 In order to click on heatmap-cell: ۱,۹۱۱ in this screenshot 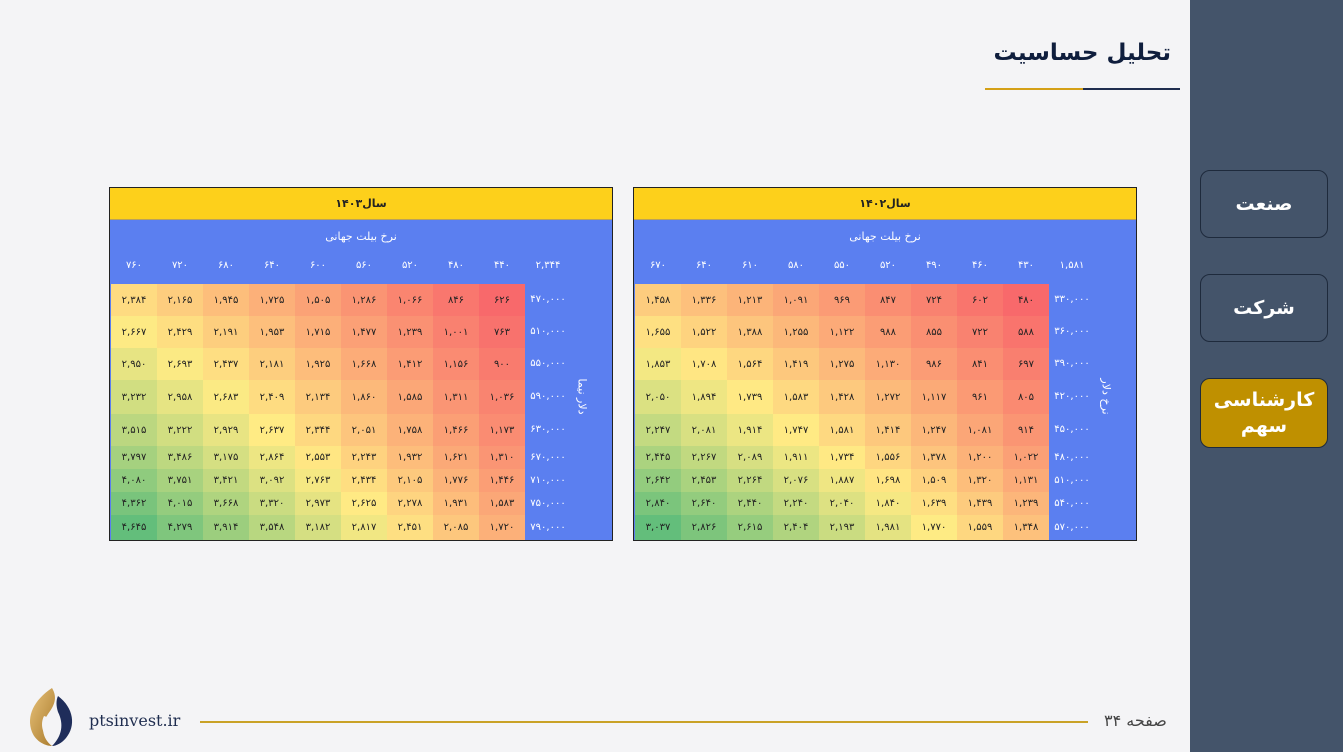, I will do `click(796, 457)`.